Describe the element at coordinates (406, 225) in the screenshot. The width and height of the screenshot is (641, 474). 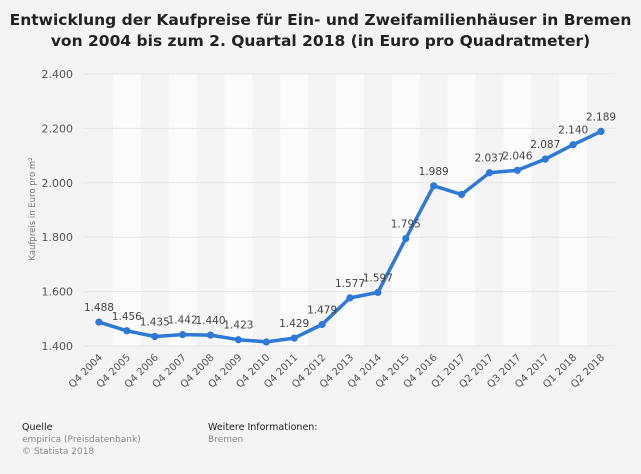
I see `data-label: 1.795` at that location.